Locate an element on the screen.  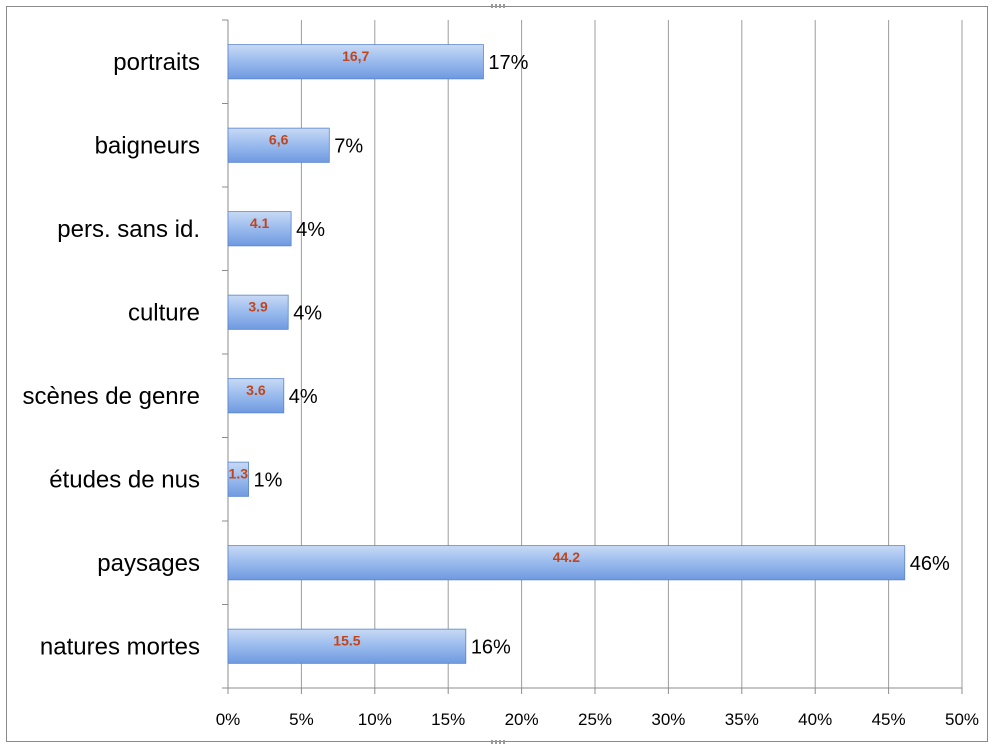
category-label: scènes de genre is located at coordinates (111, 396).